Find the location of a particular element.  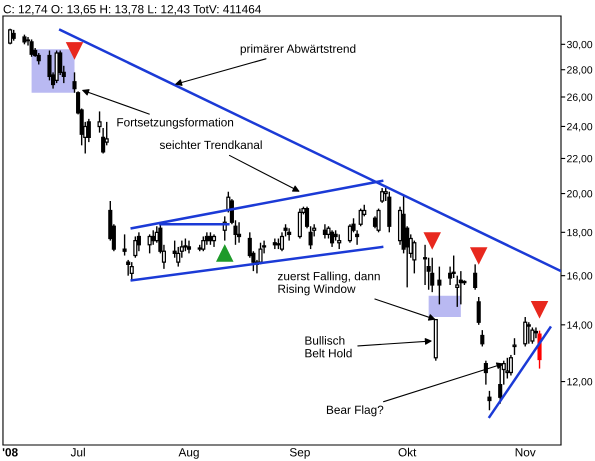

annotation: Bullisch Belt Hold is located at coordinates (328, 347).